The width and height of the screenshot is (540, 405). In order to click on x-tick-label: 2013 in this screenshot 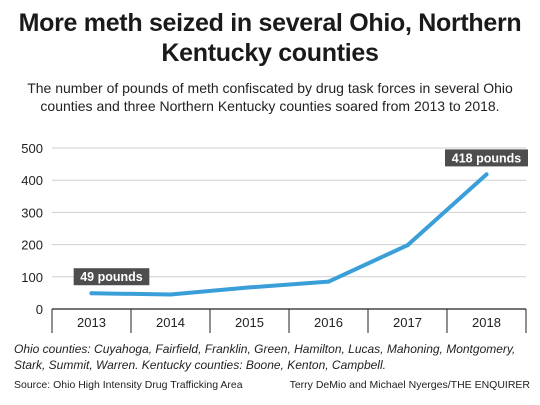, I will do `click(91, 322)`.